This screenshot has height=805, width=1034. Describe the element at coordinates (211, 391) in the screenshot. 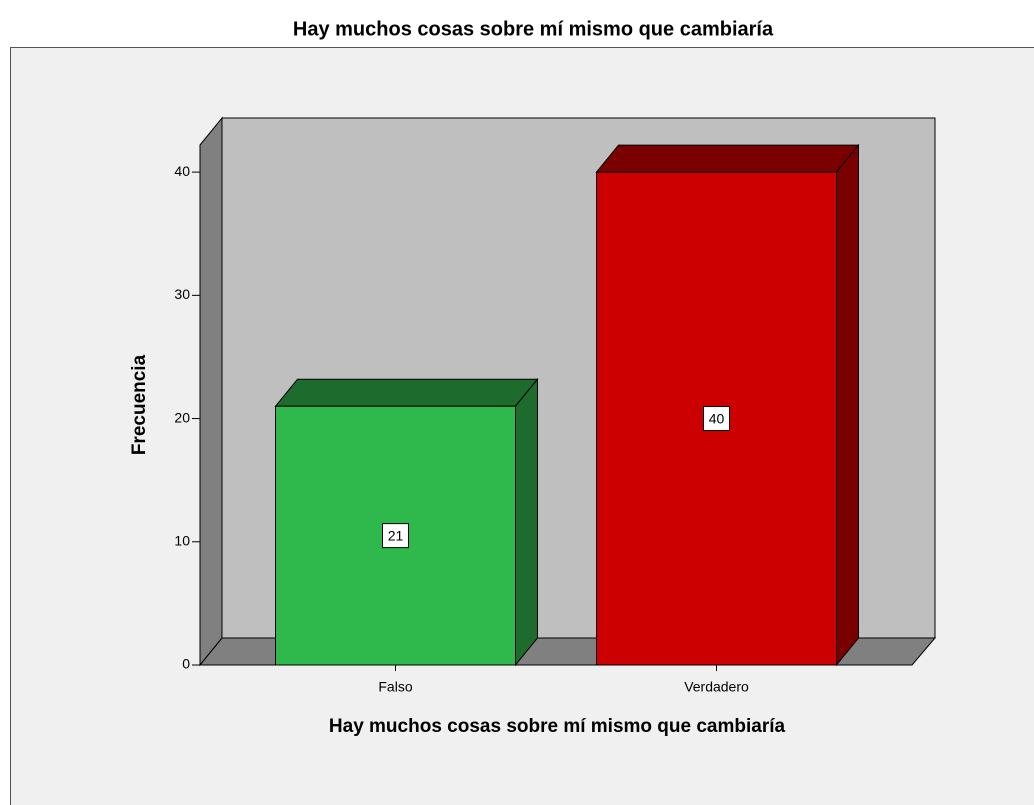

I see `left-wall` at that location.